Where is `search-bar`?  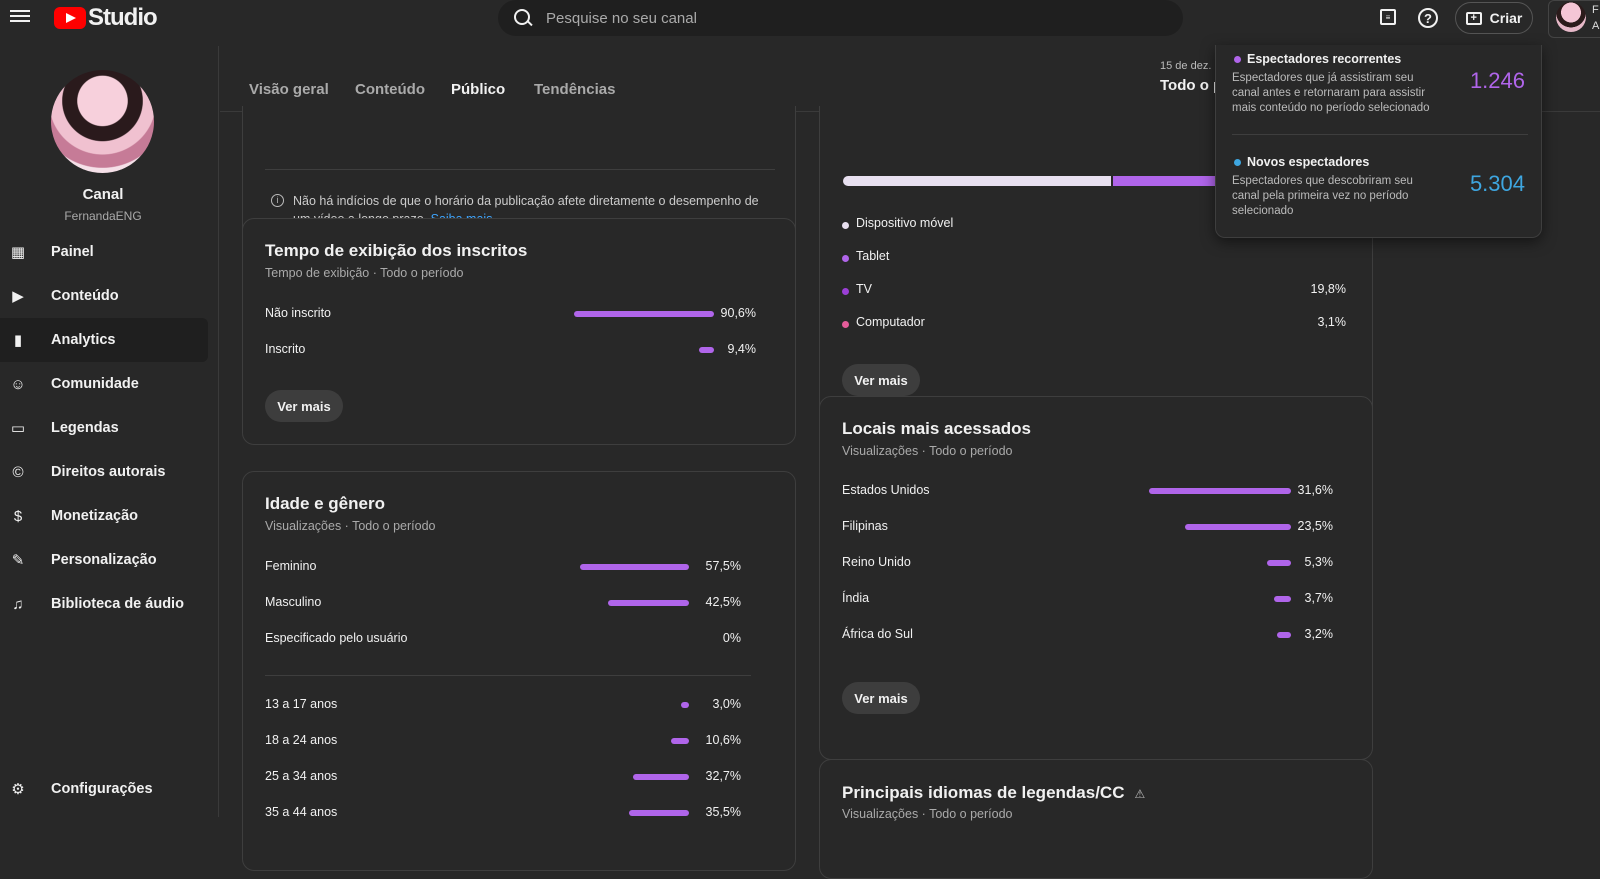
search-bar is located at coordinates (840, 18).